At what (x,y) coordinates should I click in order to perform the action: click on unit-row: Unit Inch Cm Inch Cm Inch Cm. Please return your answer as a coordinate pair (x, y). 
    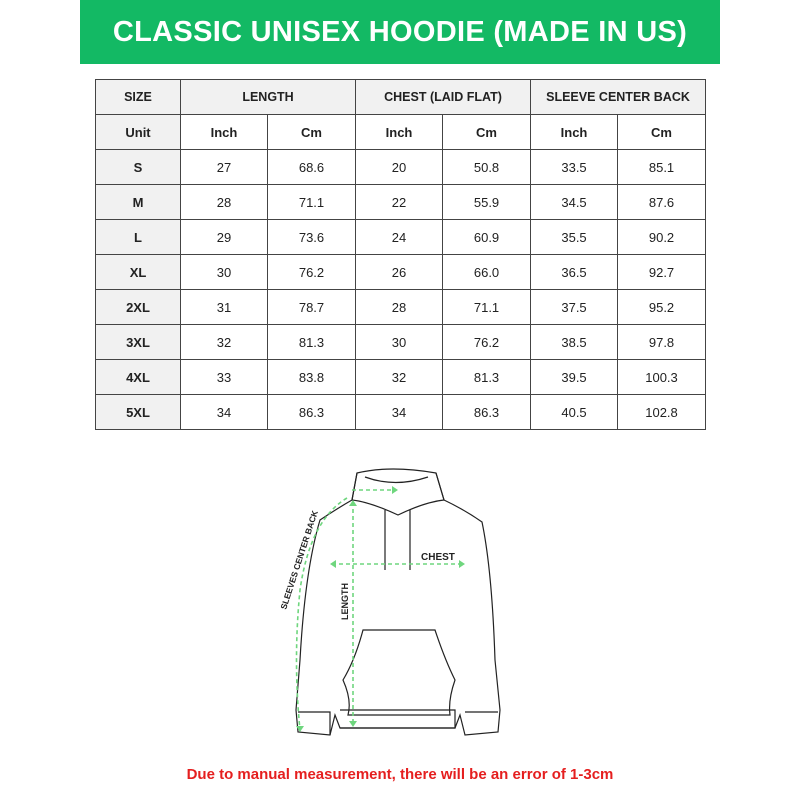
    Looking at the image, I should click on (401, 132).